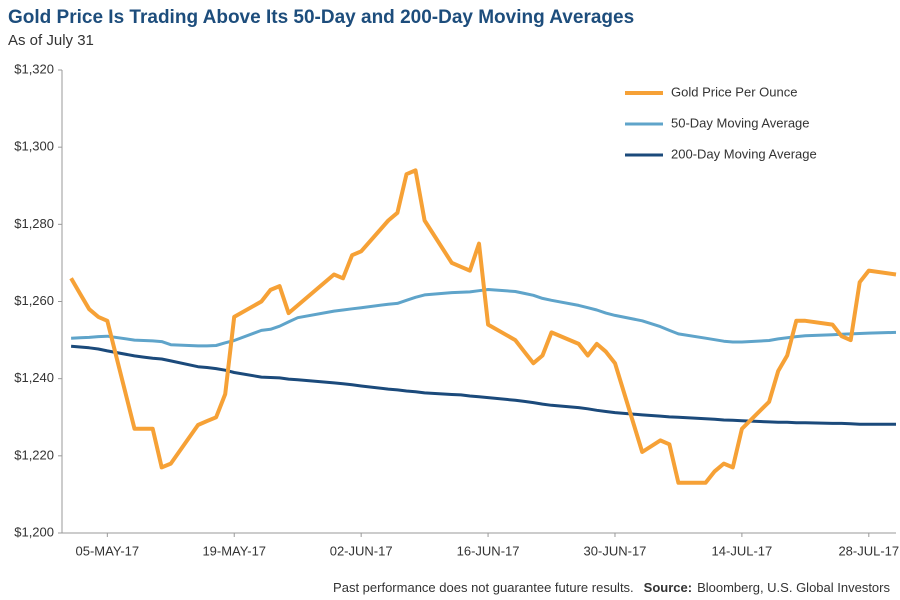  I want to click on legend-label: 50-Day Moving Average, so click(740, 122).